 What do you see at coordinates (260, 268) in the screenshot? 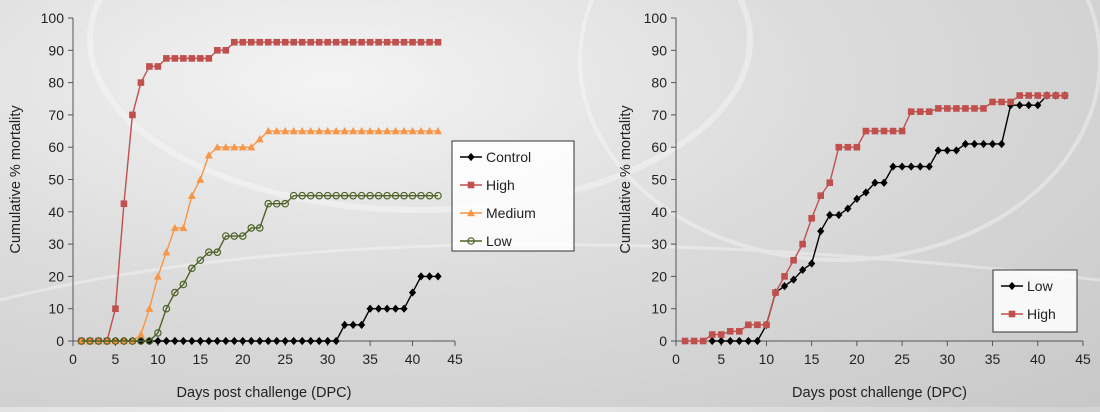
I see `series-line` at bounding box center [260, 268].